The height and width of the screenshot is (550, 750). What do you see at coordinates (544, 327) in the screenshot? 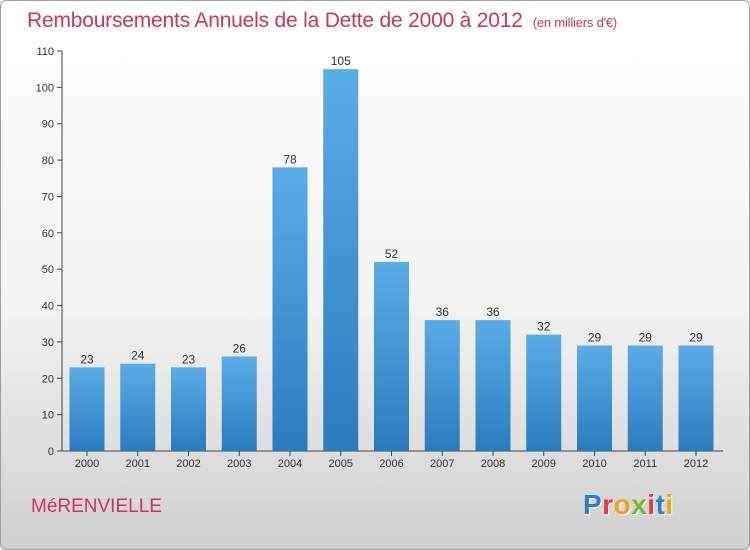
I see `data-label: 32` at bounding box center [544, 327].